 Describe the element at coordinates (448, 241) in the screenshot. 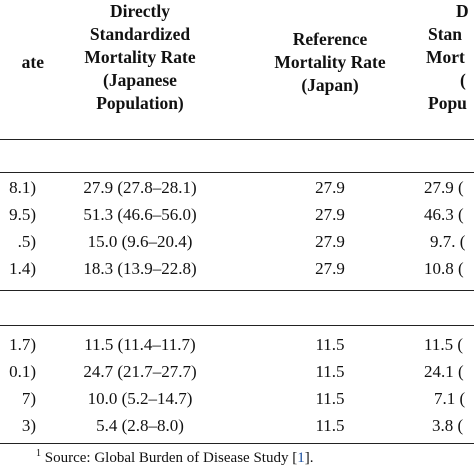

I see `table-cell: 9.7. (` at that location.